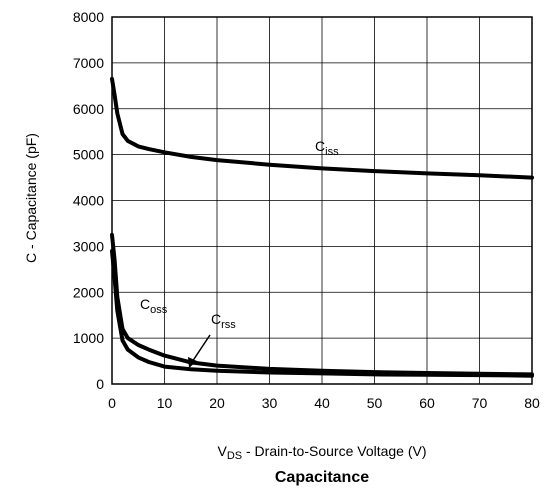 The height and width of the screenshot is (488, 552). I want to click on x-tick-label: 0, so click(112, 403).